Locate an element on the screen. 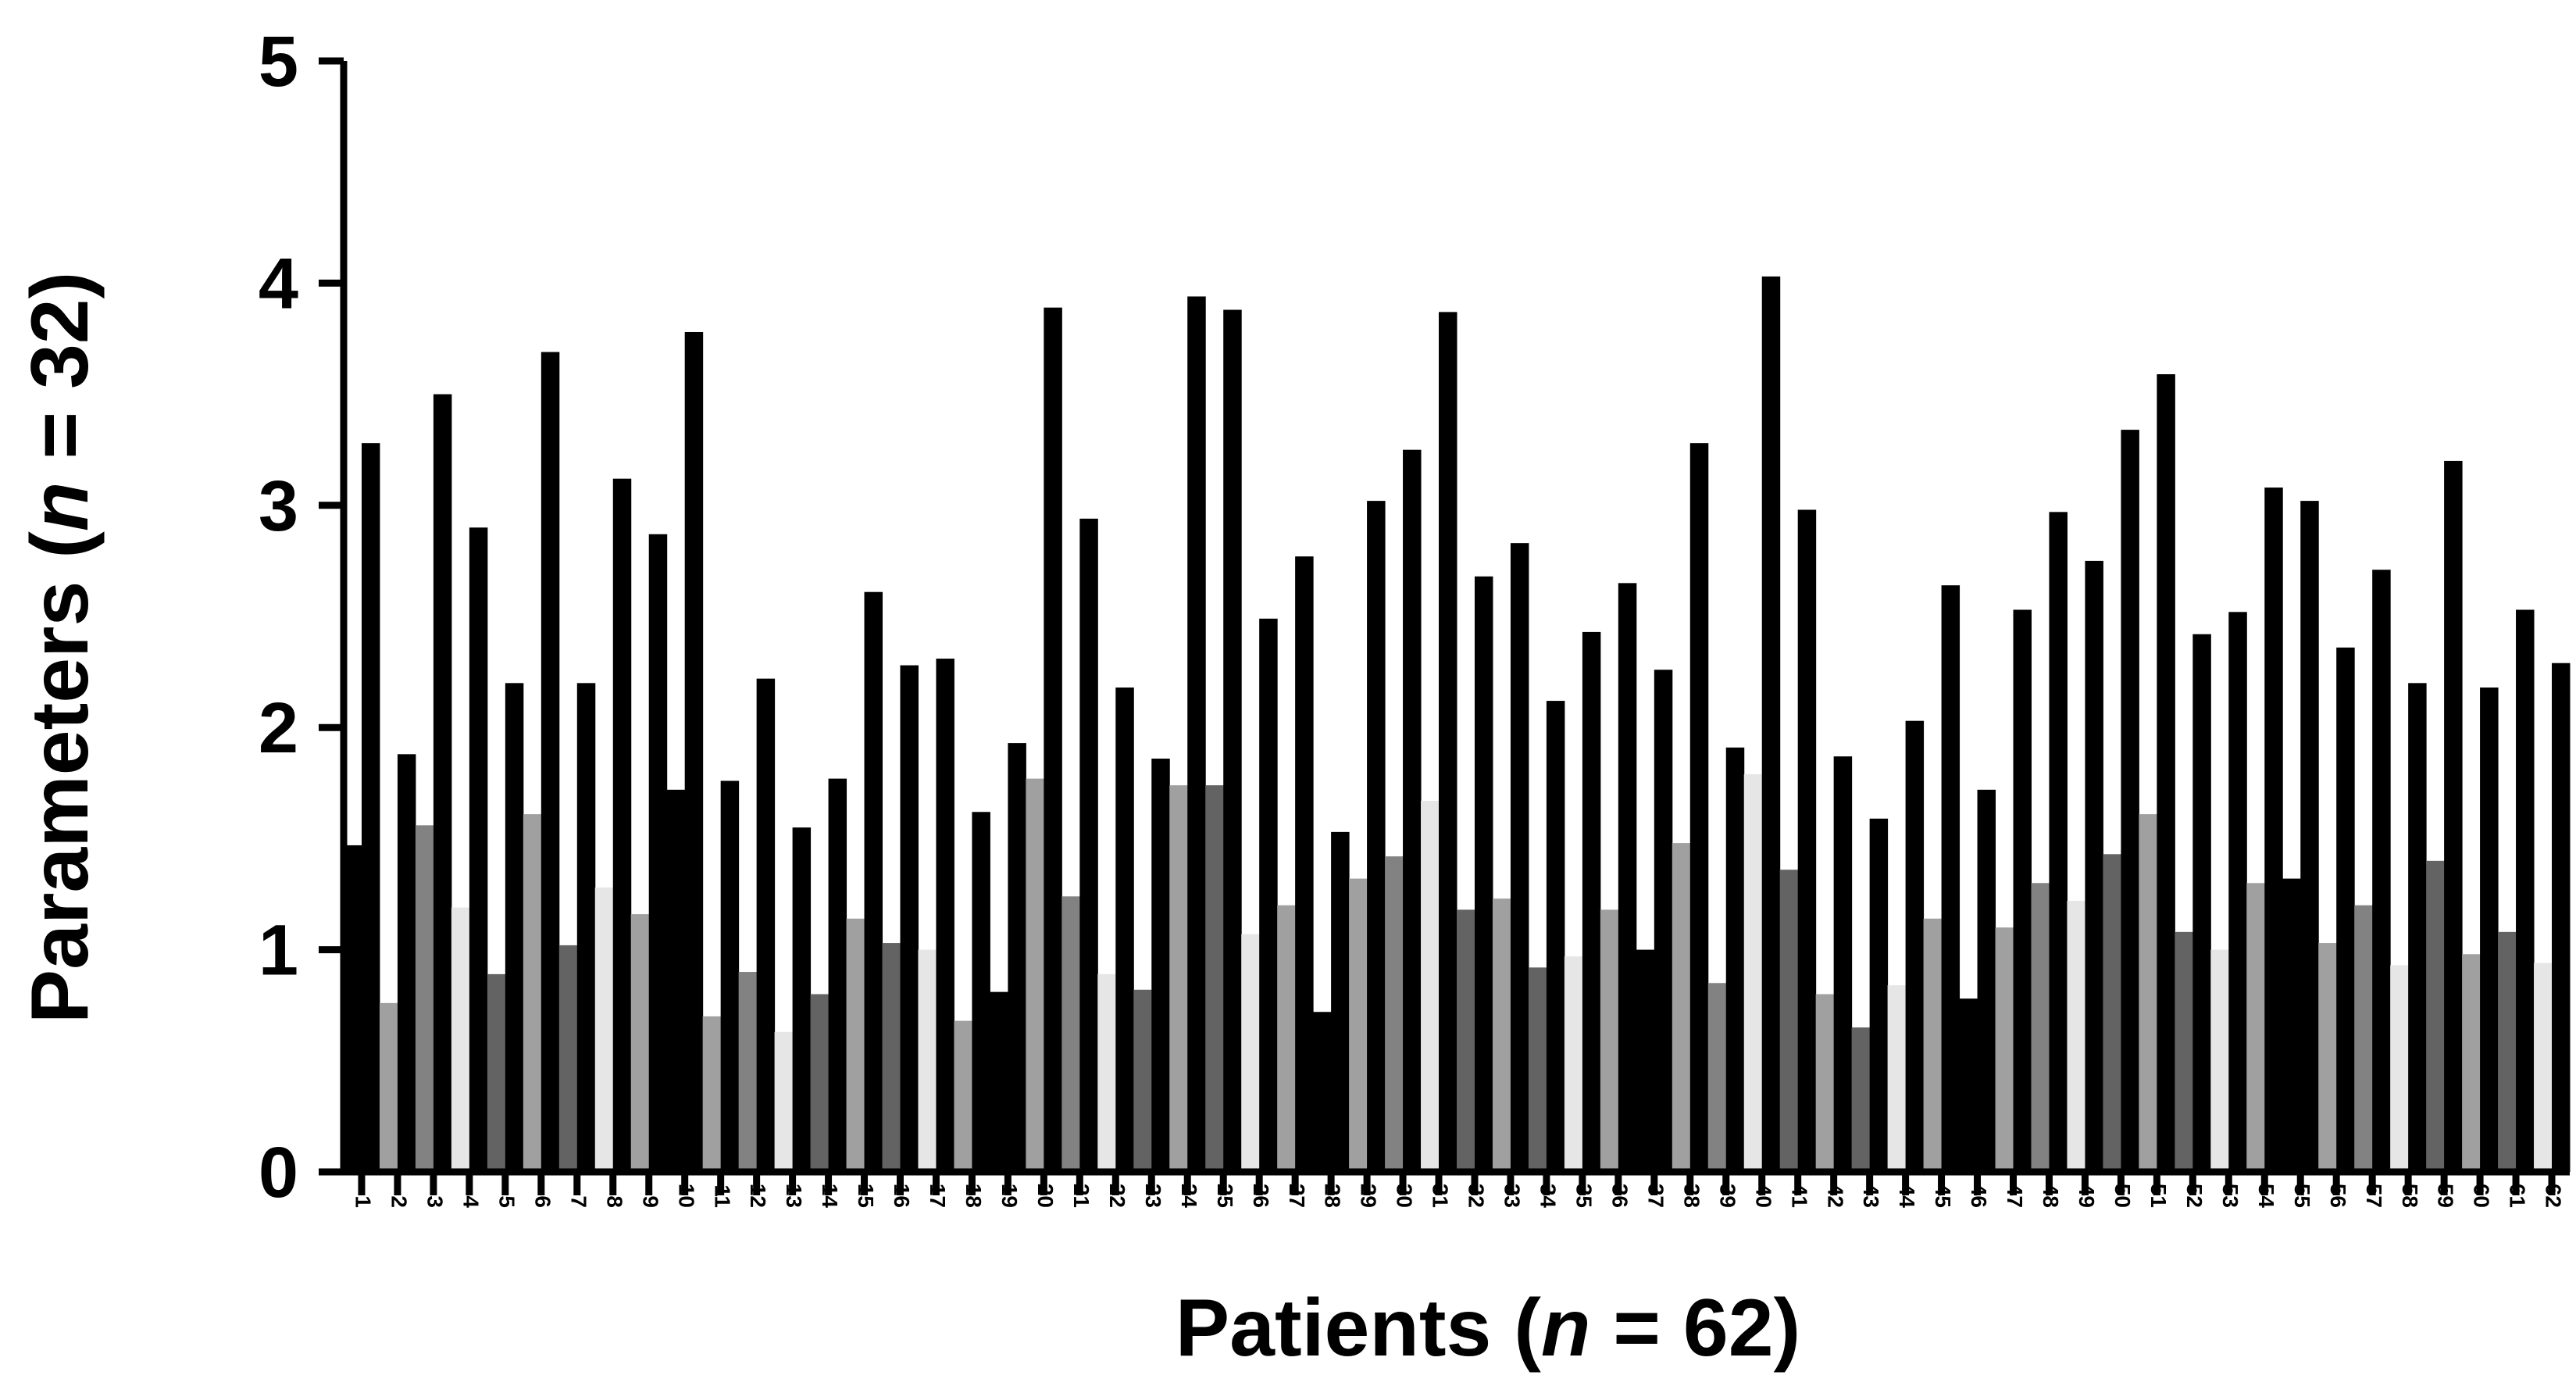 This screenshot has height=1393, width=2576. x-tick-label: 26 is located at coordinates (1261, 1196).